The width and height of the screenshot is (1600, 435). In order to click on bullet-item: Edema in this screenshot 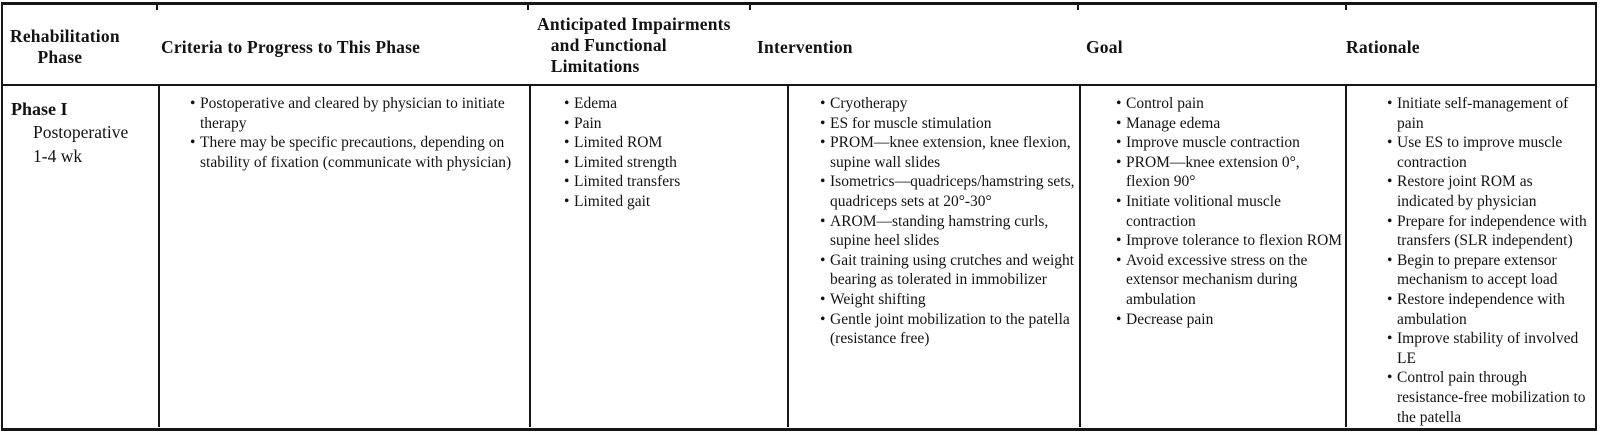, I will do `click(674, 104)`.